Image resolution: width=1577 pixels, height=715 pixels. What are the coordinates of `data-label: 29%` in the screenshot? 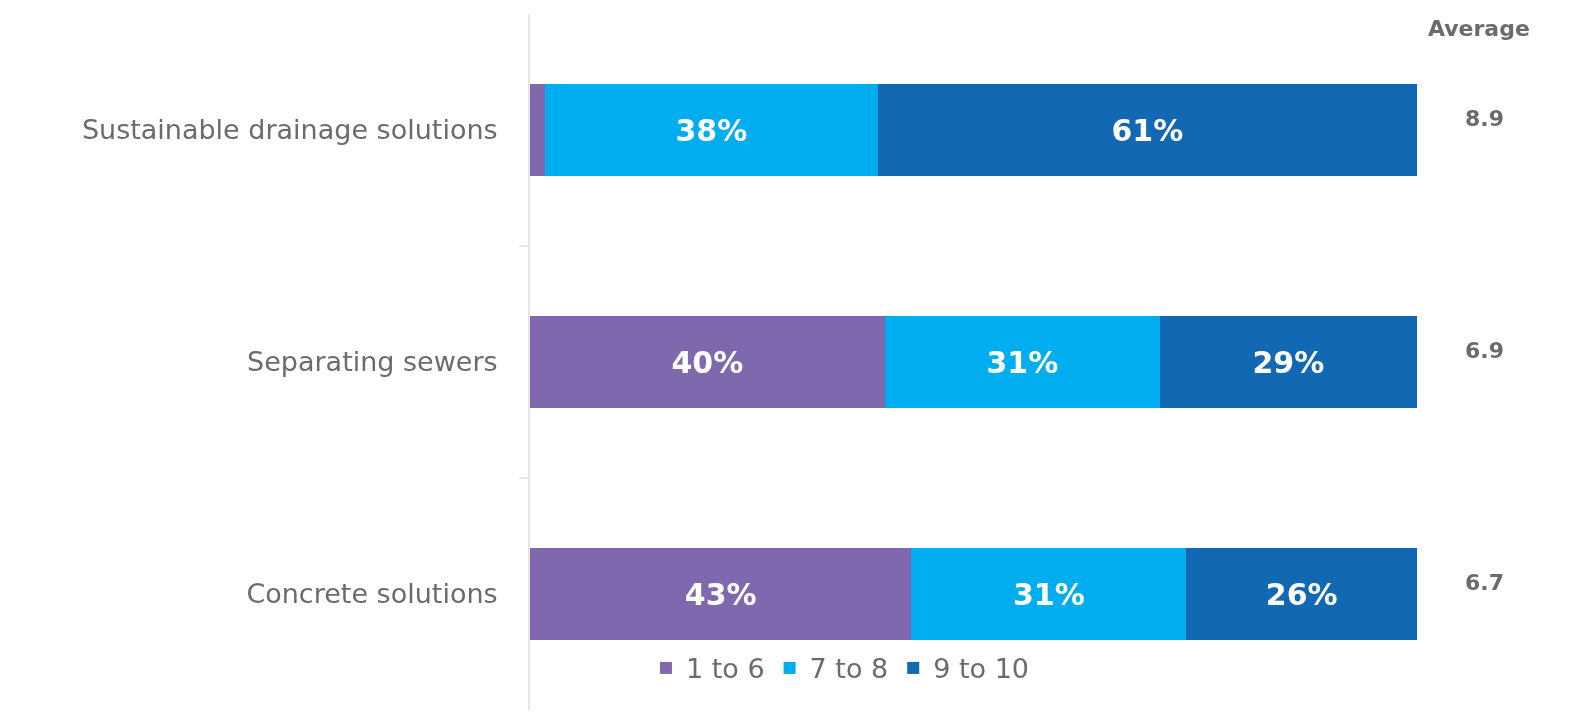 It's located at (1288, 362).